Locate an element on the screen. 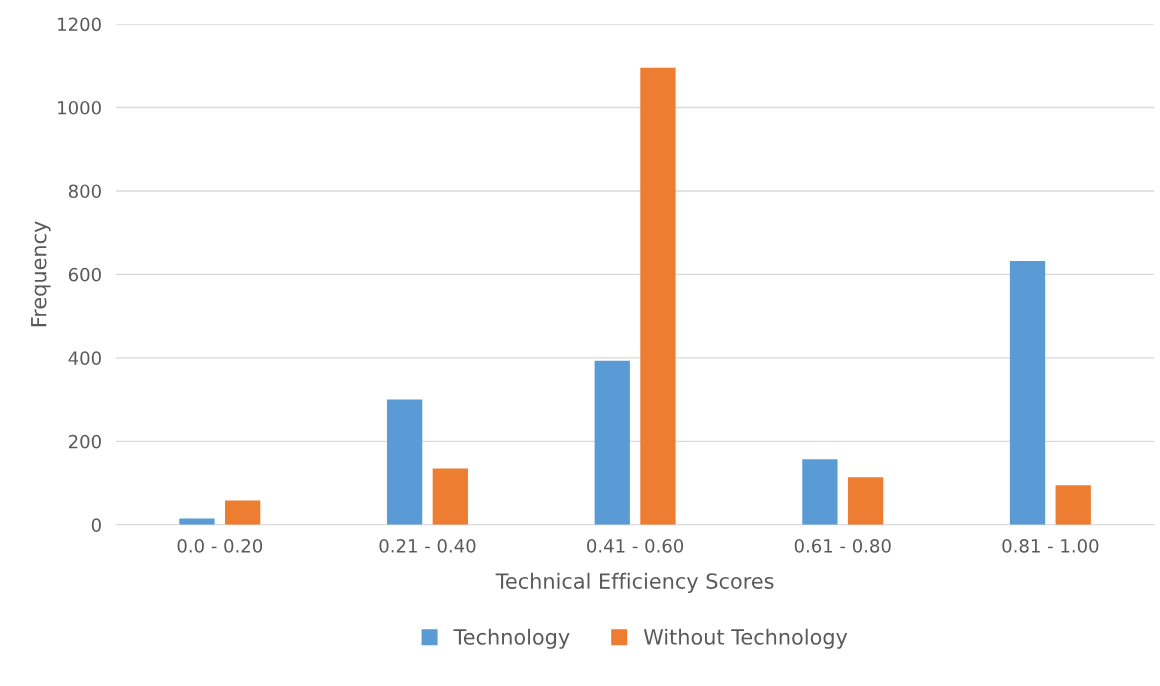 The height and width of the screenshot is (686, 1160). y-tick-label: 600 is located at coordinates (84, 274).